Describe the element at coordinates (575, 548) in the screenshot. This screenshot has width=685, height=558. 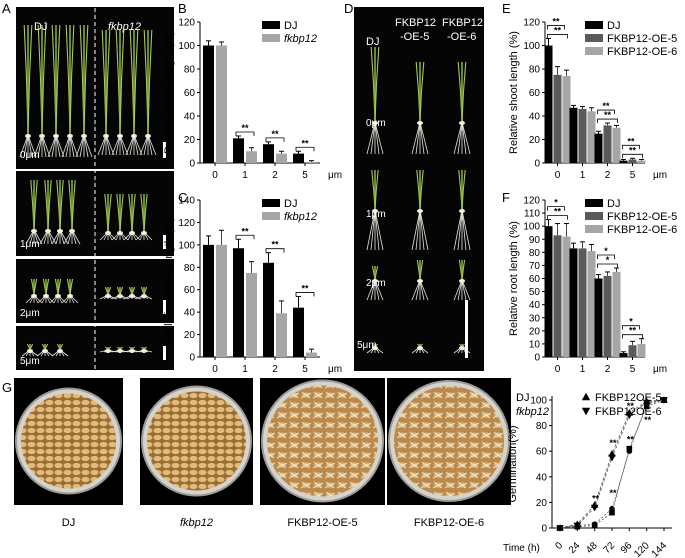
I see `x-tick-label: 24` at that location.